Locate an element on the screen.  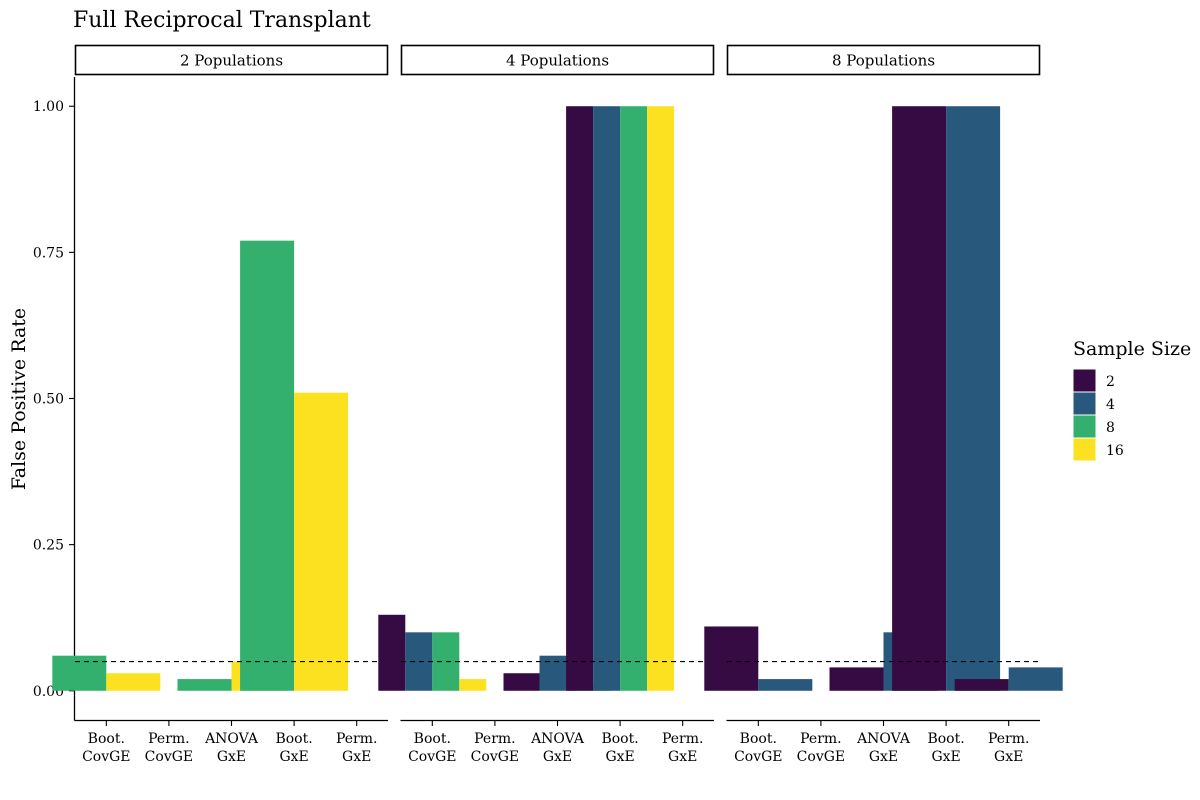
facet-strip-label: 8 Populations is located at coordinates (883, 61).